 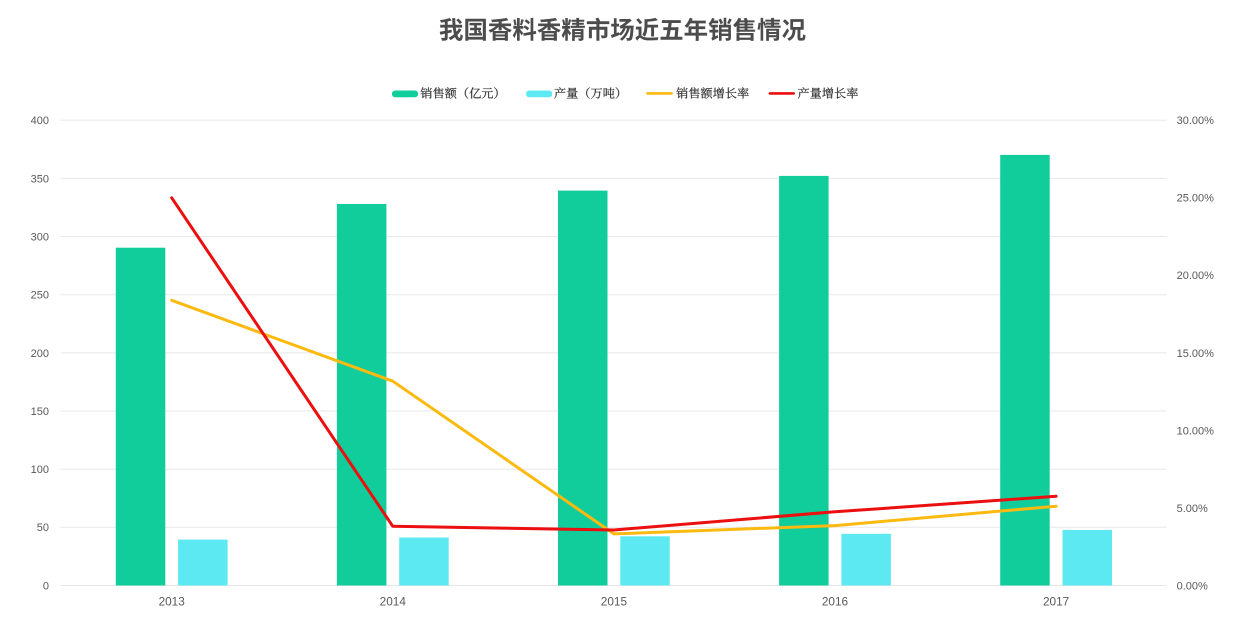 I want to click on svg-text: 300, so click(x=40, y=237).